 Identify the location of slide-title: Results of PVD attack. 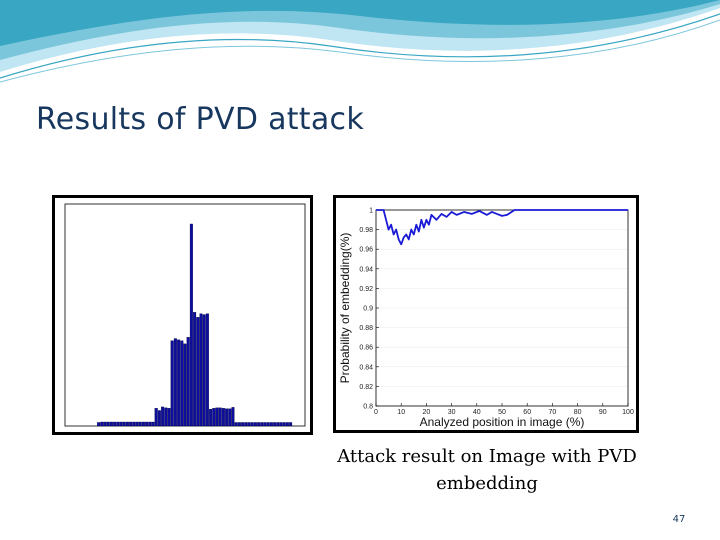
(200, 119).